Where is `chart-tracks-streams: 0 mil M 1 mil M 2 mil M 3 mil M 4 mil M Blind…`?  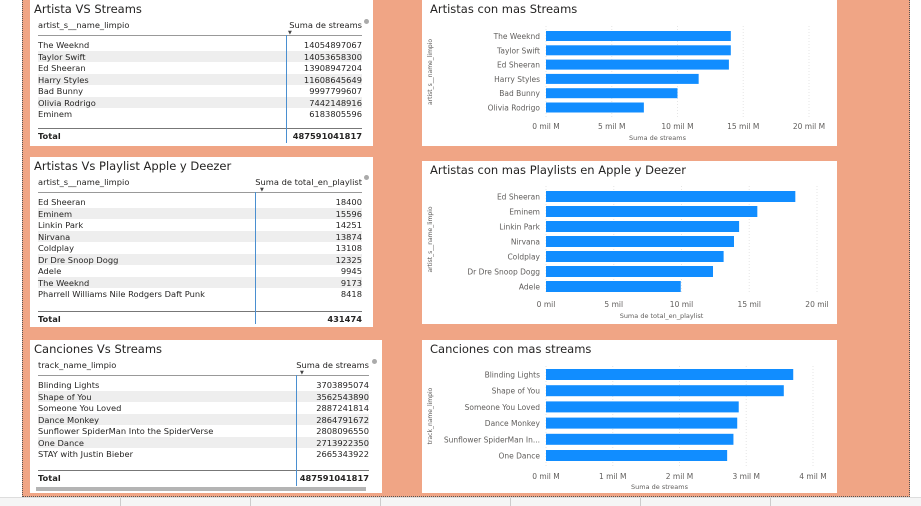 chart-tracks-streams: 0 mil M 1 mil M 2 mil M 3 mil M 4 mil M Blind… is located at coordinates (627, 428).